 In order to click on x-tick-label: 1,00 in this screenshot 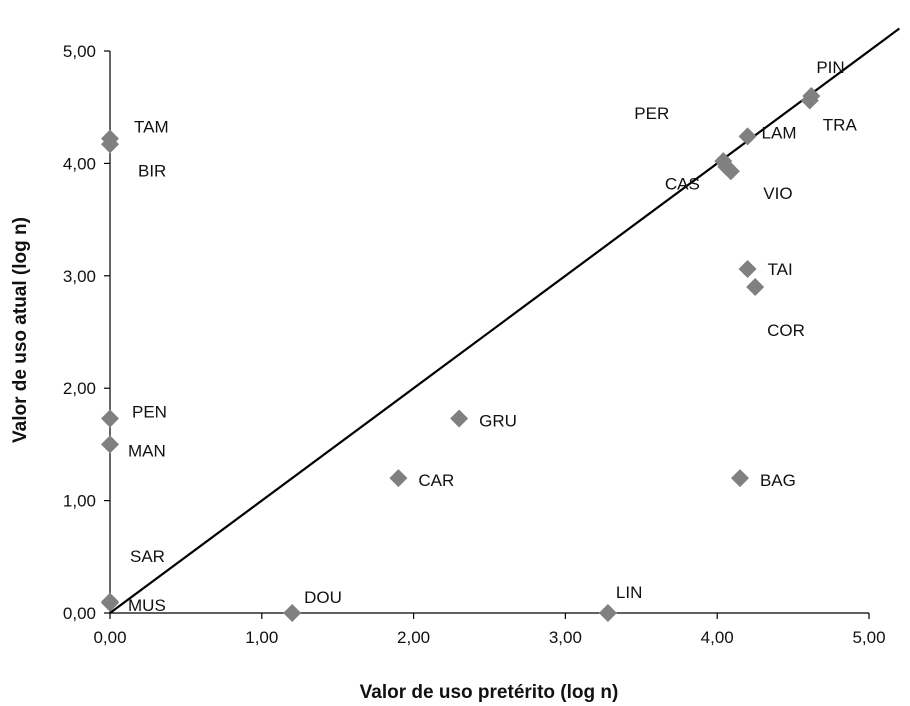, I will do `click(261, 637)`.